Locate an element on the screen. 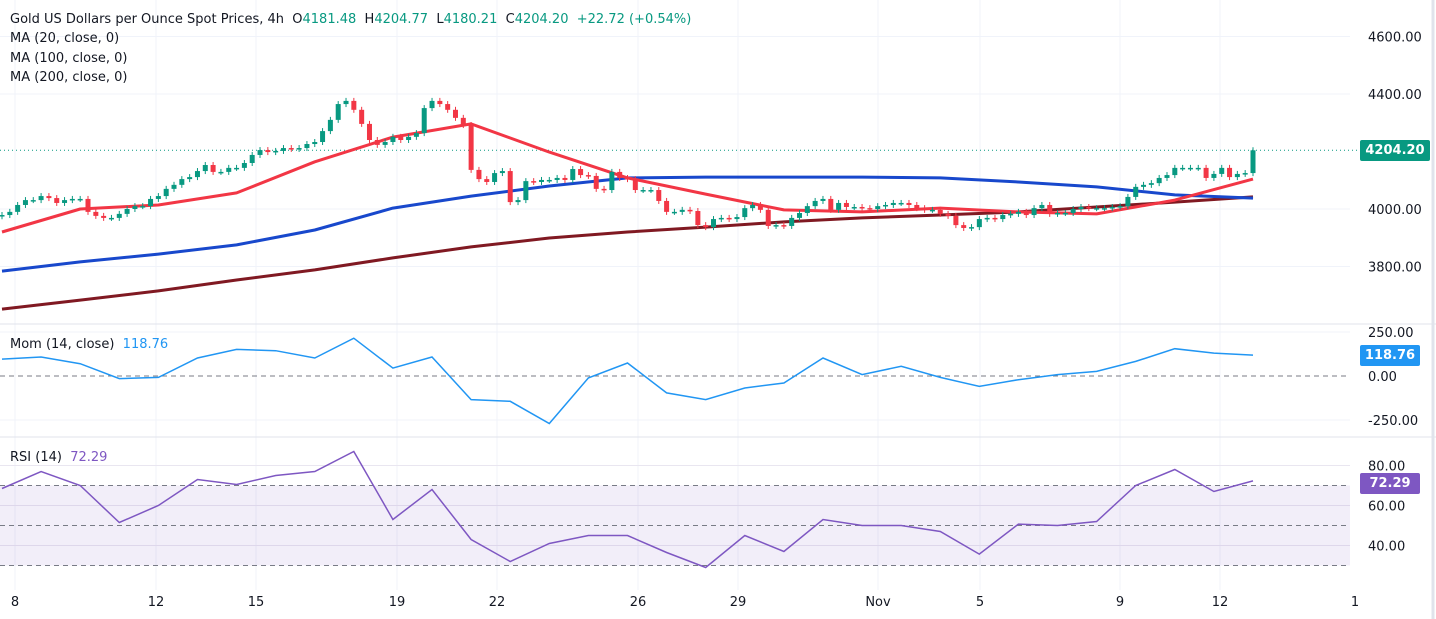  high-value: 4204.77 is located at coordinates (401, 19).